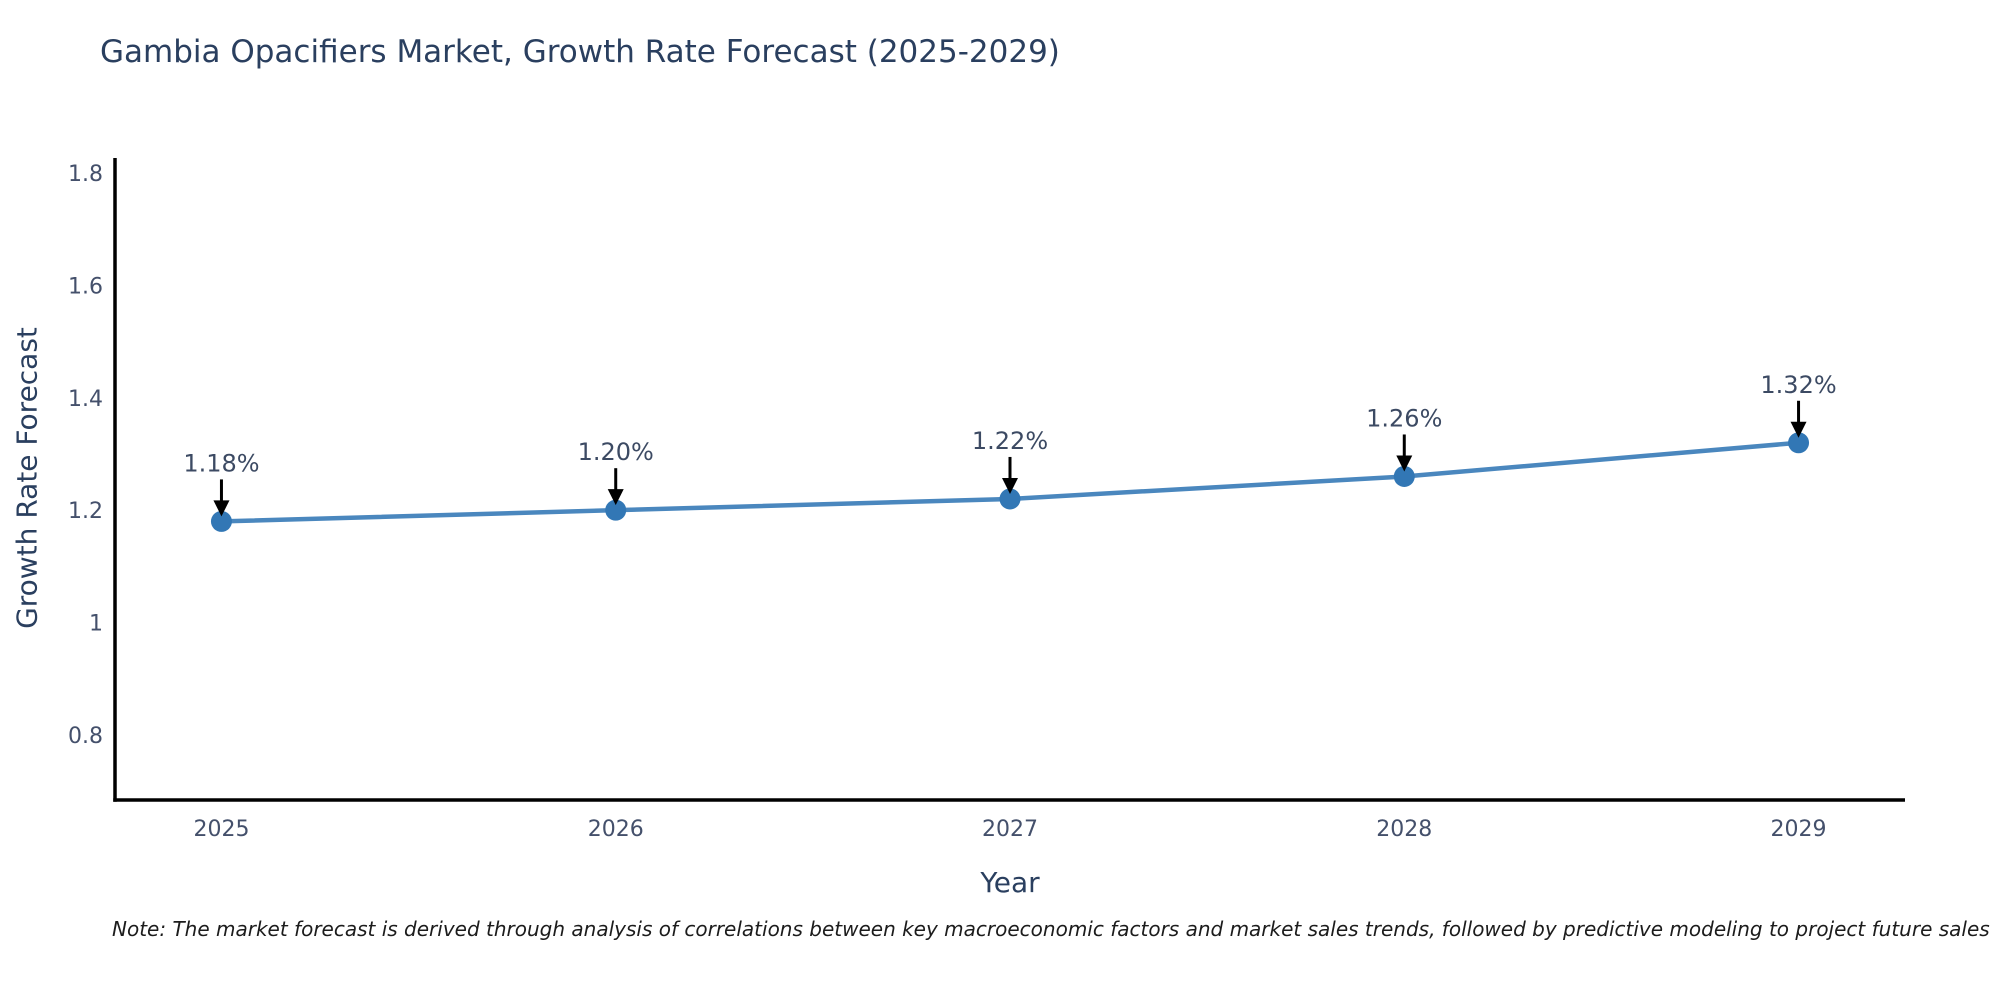 The height and width of the screenshot is (1000, 2000). What do you see at coordinates (1010, 441) in the screenshot?
I see `point-annotation-label: 1.22%` at bounding box center [1010, 441].